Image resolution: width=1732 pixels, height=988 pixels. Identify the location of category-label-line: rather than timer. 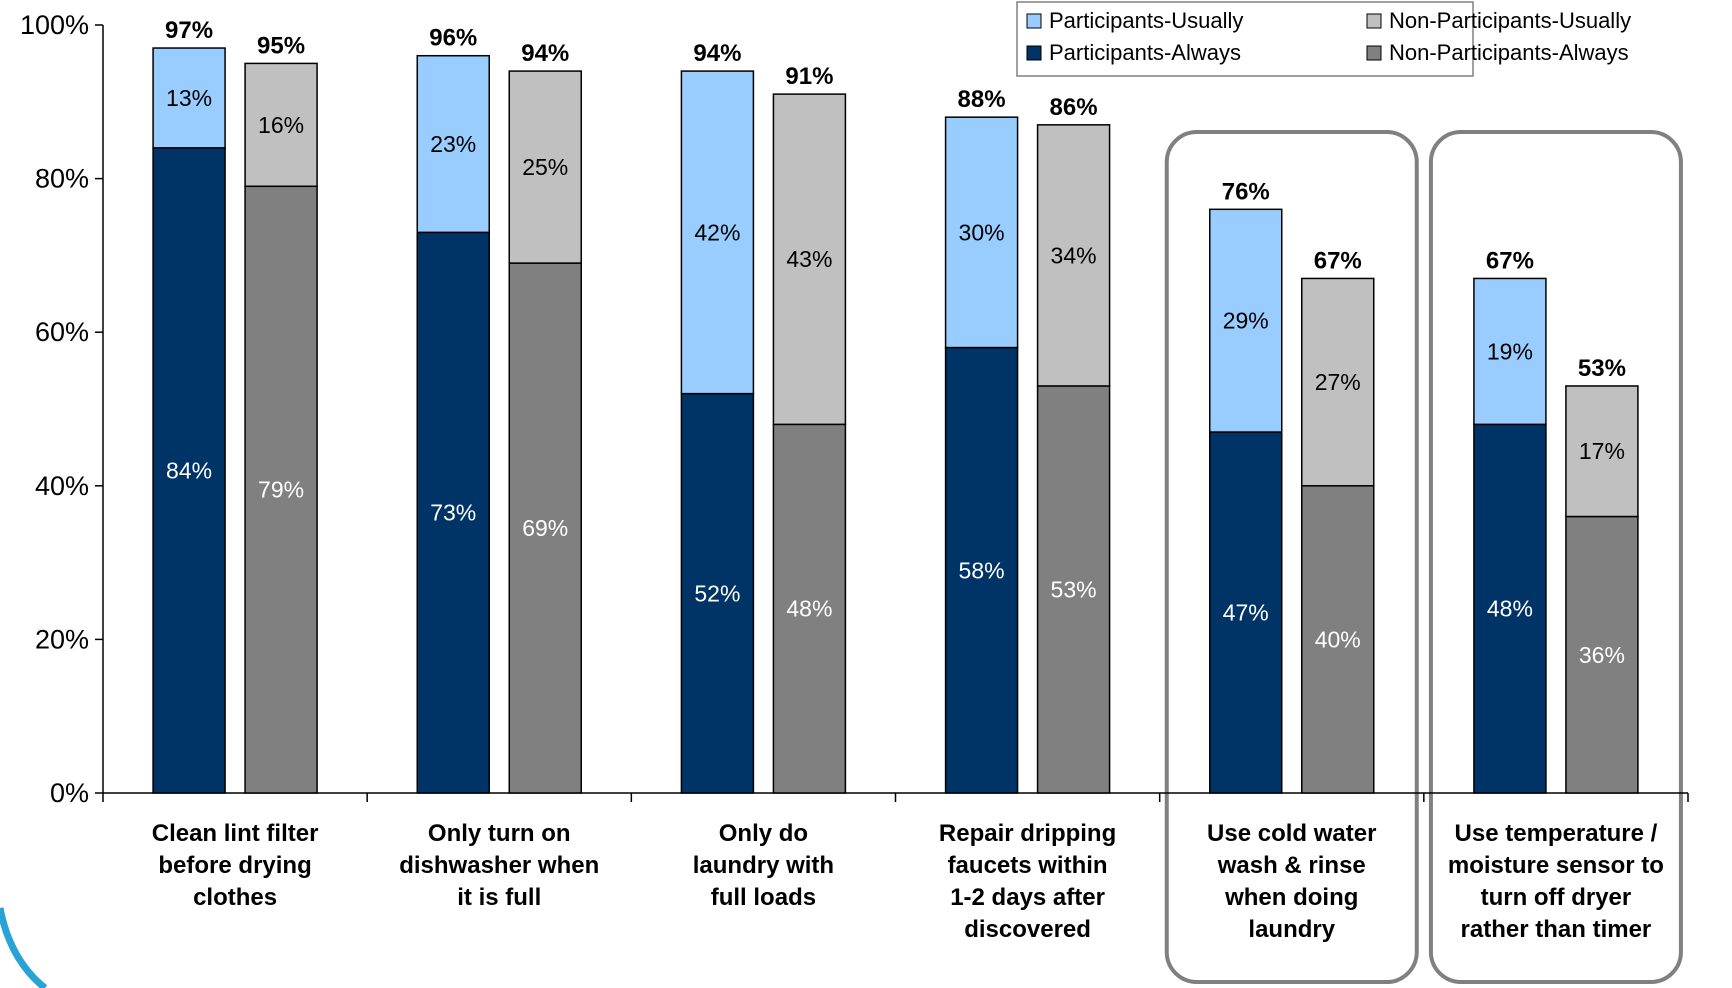
(1556, 929).